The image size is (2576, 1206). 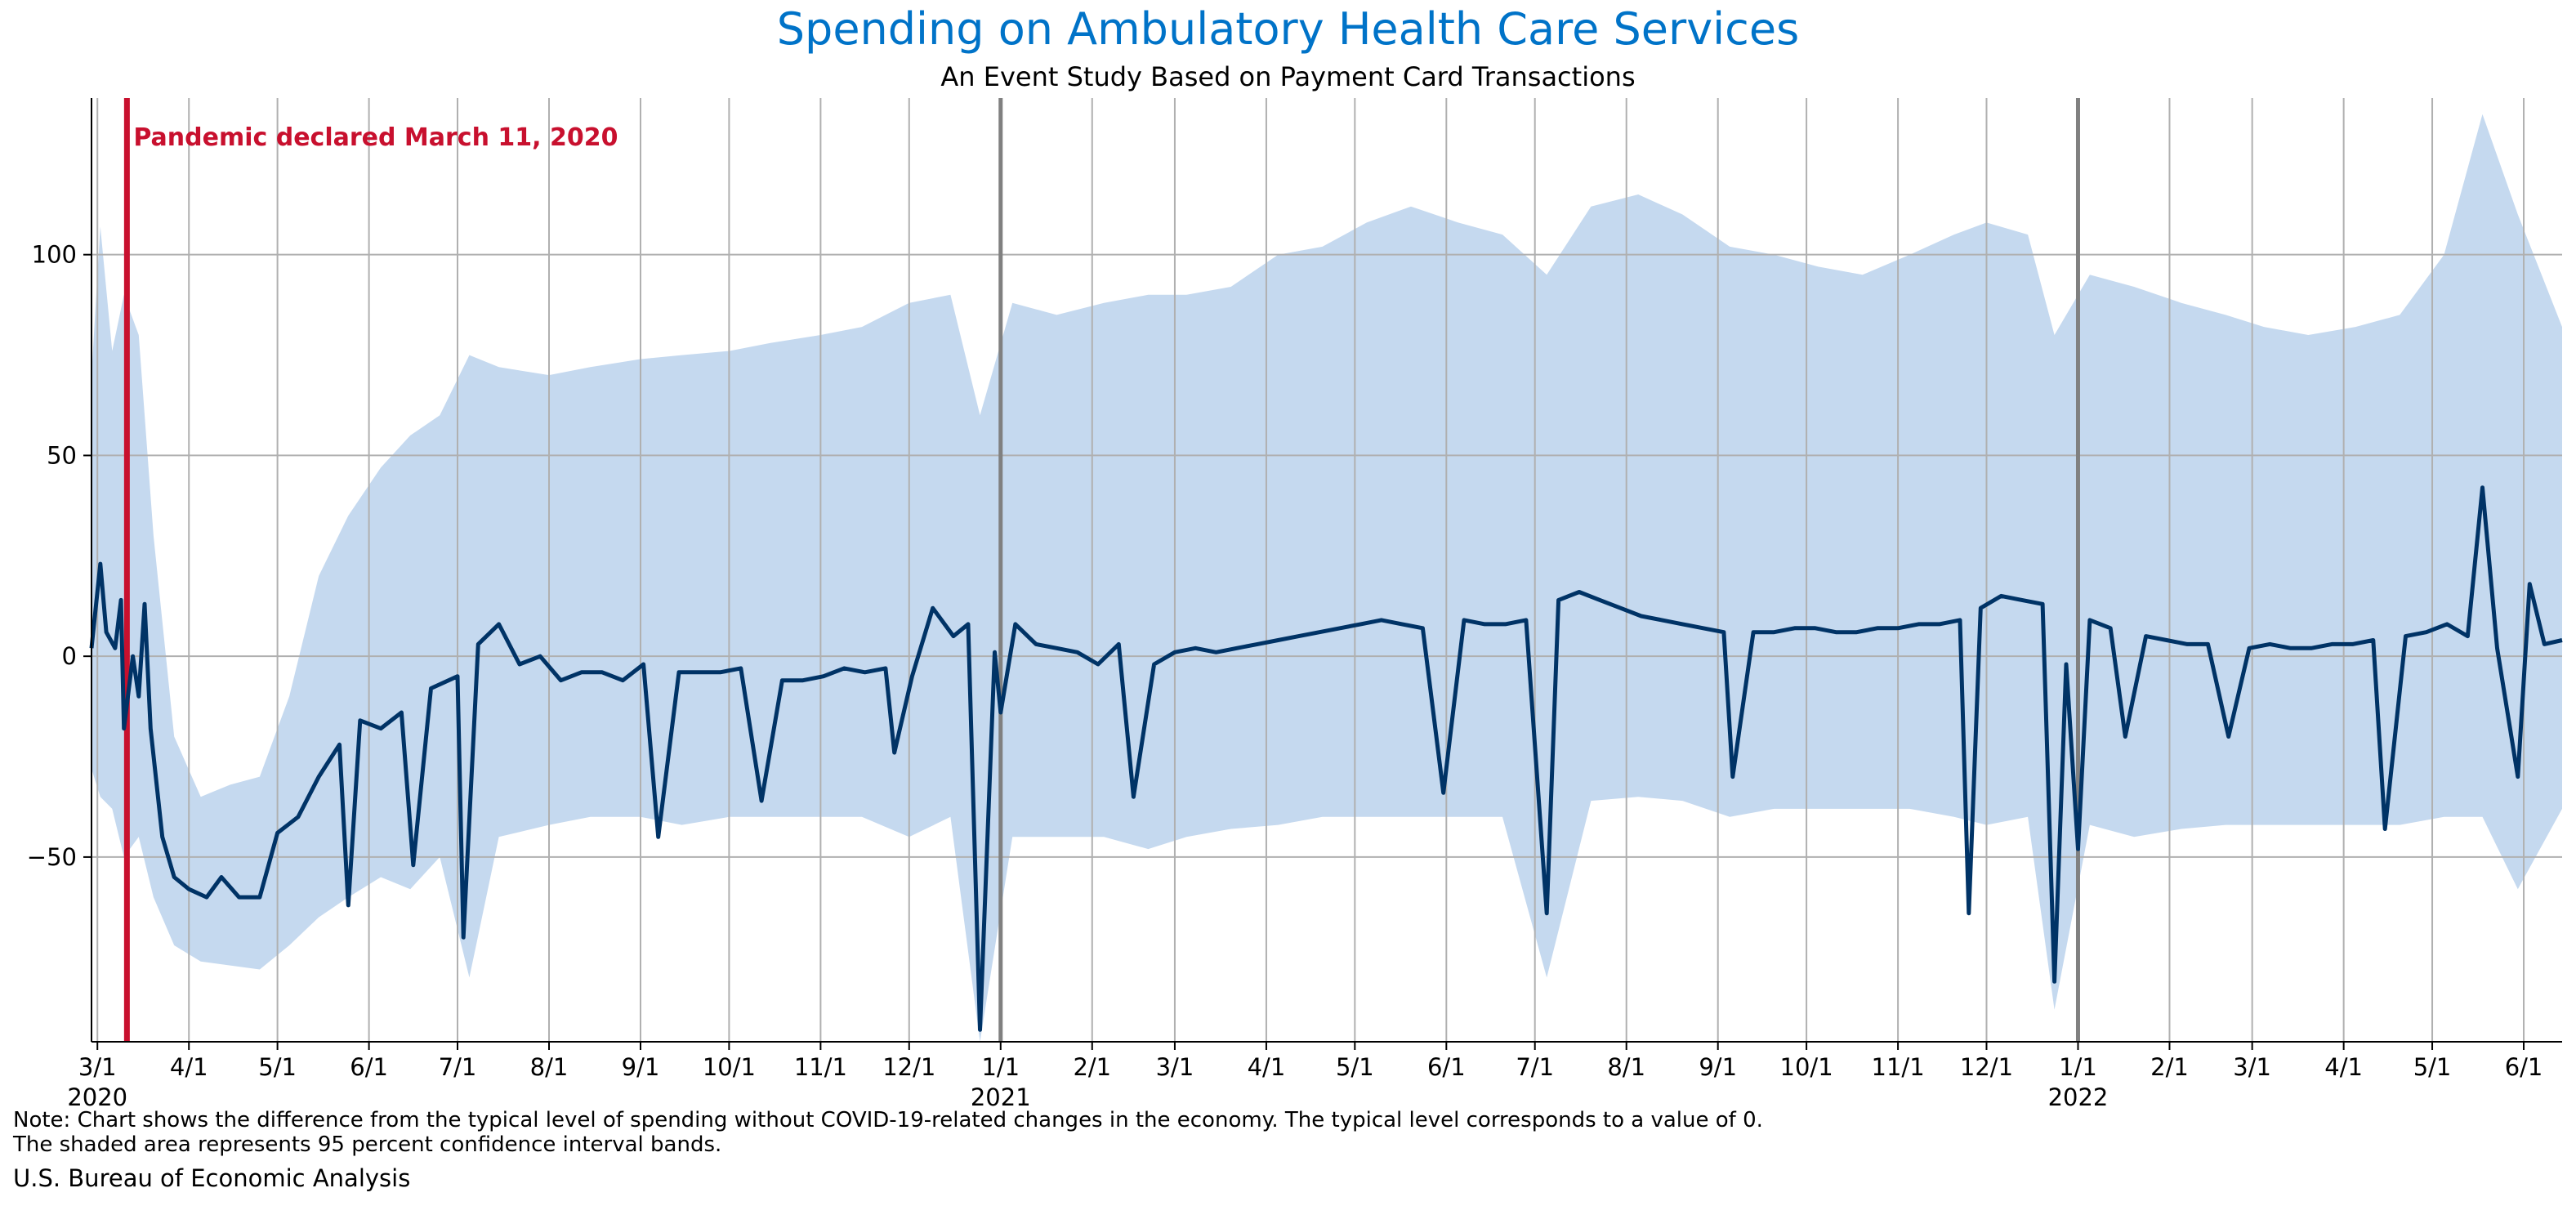 What do you see at coordinates (212, 1178) in the screenshot?
I see `source-credit: U.S. Bureau of Economic Analysis` at bounding box center [212, 1178].